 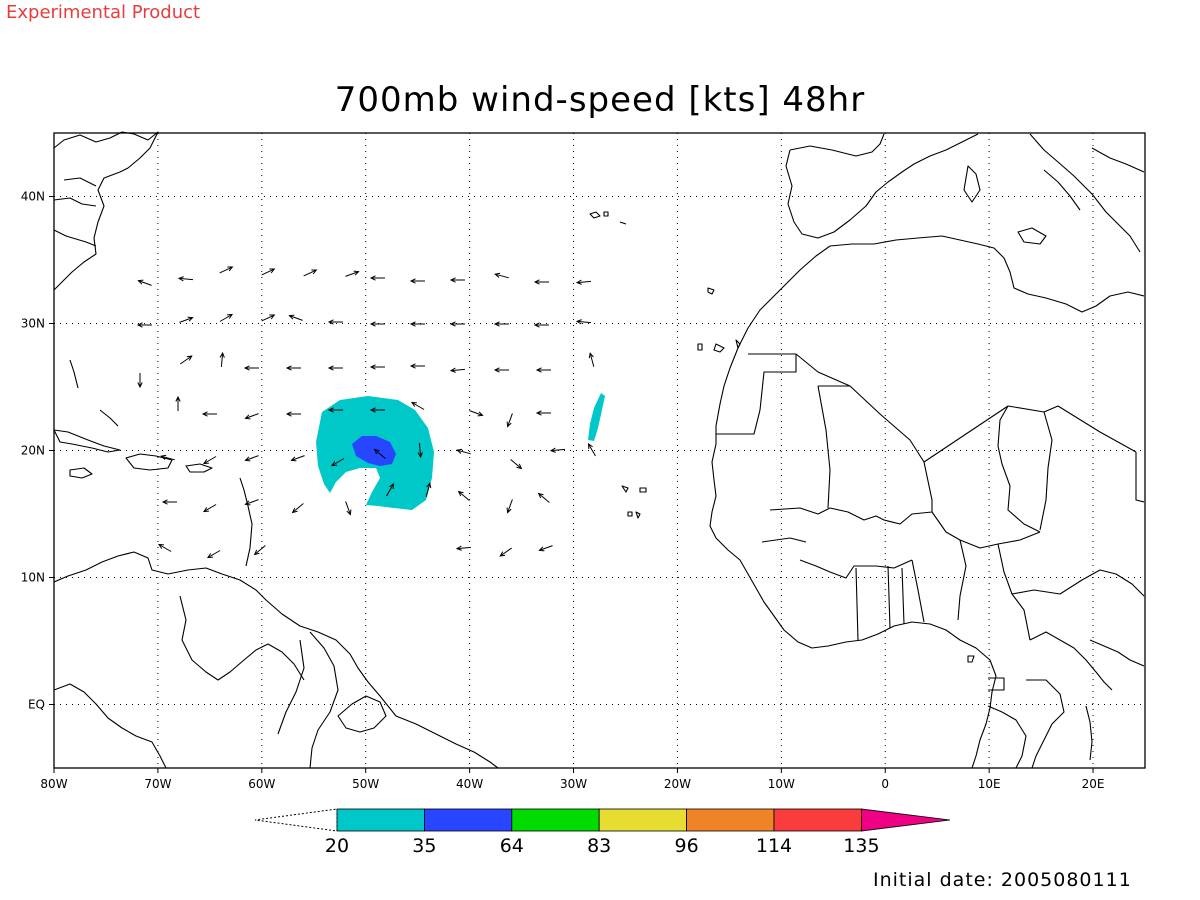 I want to click on lon-tick-label: 10W, so click(x=781, y=784).